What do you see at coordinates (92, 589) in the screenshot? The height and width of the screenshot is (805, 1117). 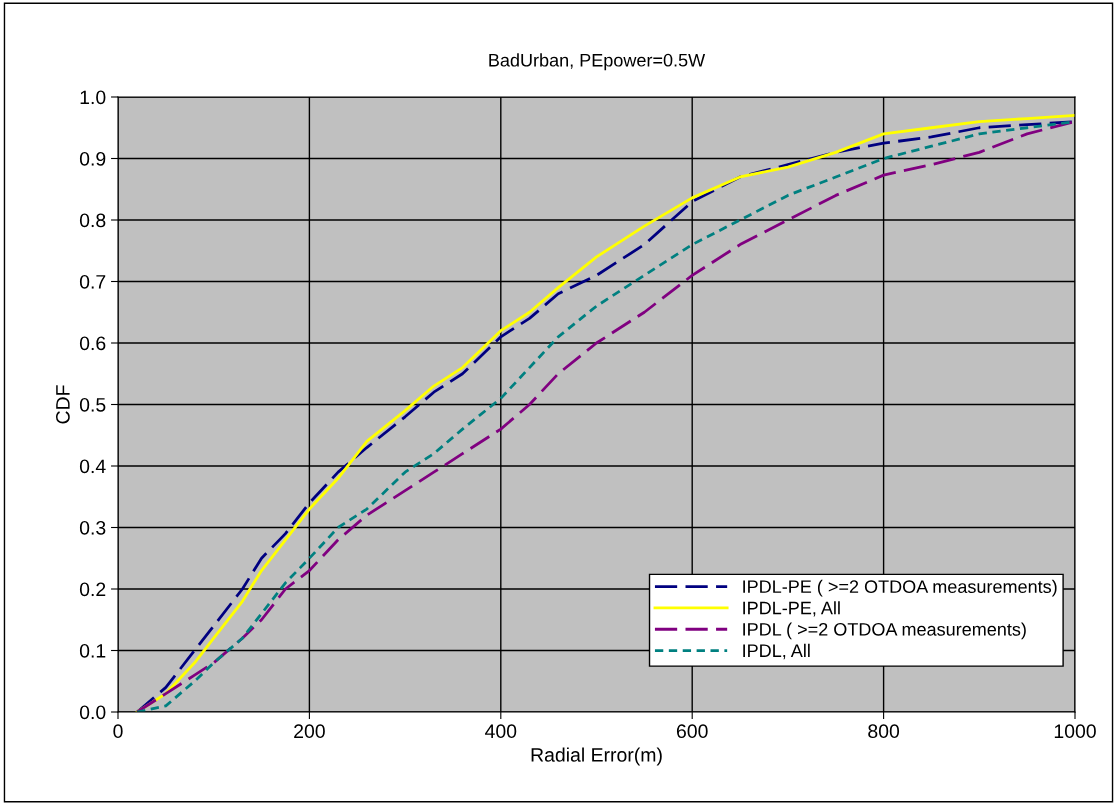 I see `y-tick-label: 0.2` at bounding box center [92, 589].